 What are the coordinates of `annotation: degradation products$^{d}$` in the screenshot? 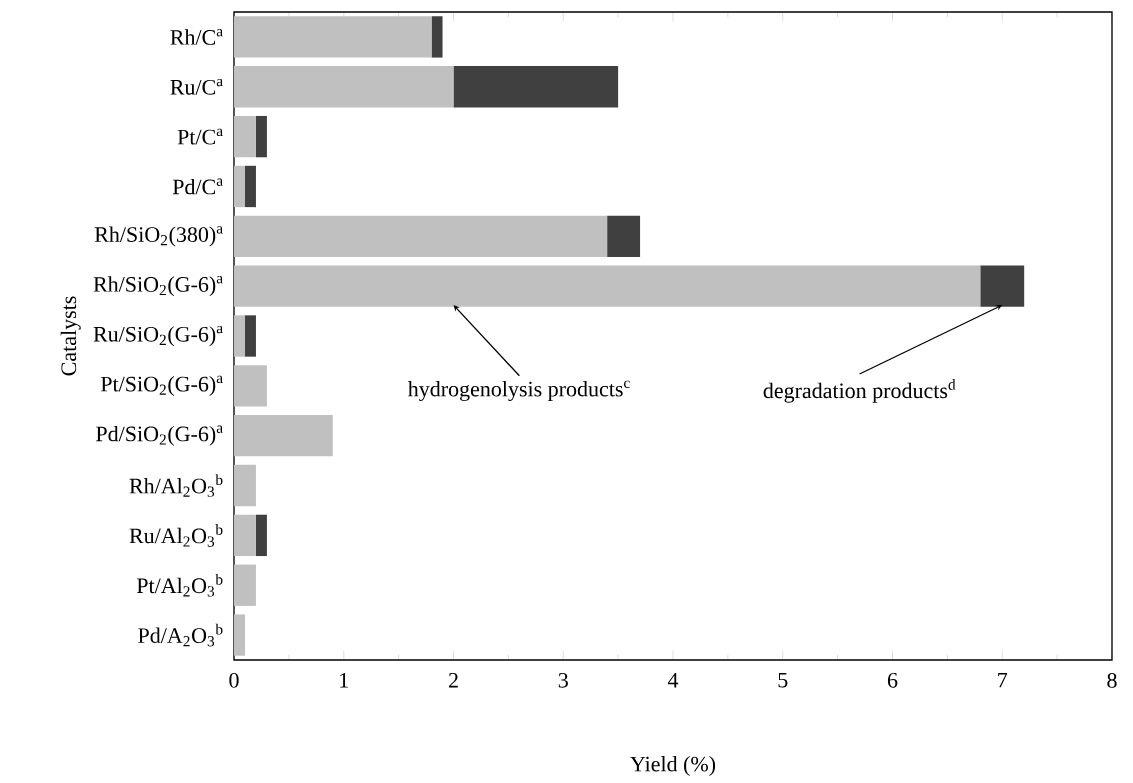 It's located at (859, 390).